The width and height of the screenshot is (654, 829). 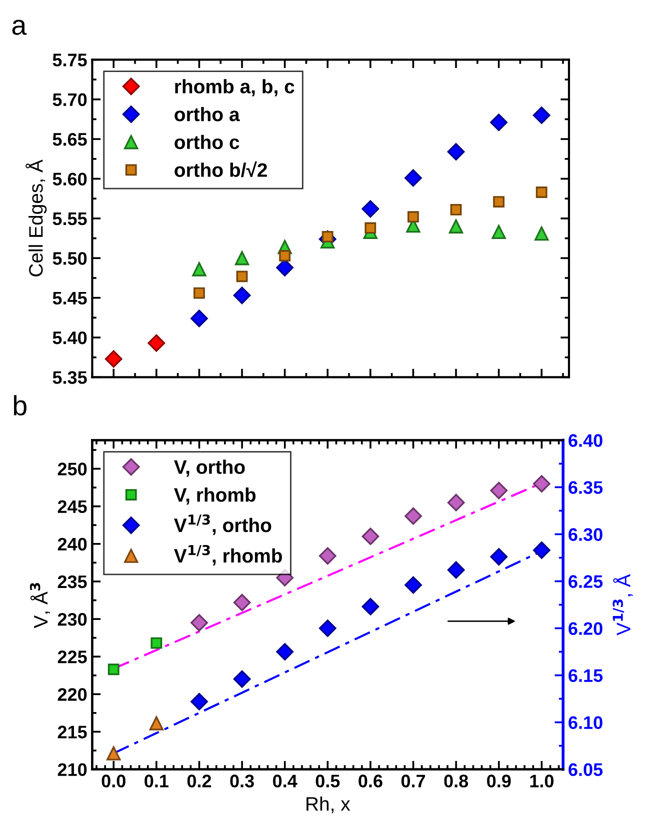 What do you see at coordinates (69, 337) in the screenshot?
I see `y-tick-label: 5.40` at bounding box center [69, 337].